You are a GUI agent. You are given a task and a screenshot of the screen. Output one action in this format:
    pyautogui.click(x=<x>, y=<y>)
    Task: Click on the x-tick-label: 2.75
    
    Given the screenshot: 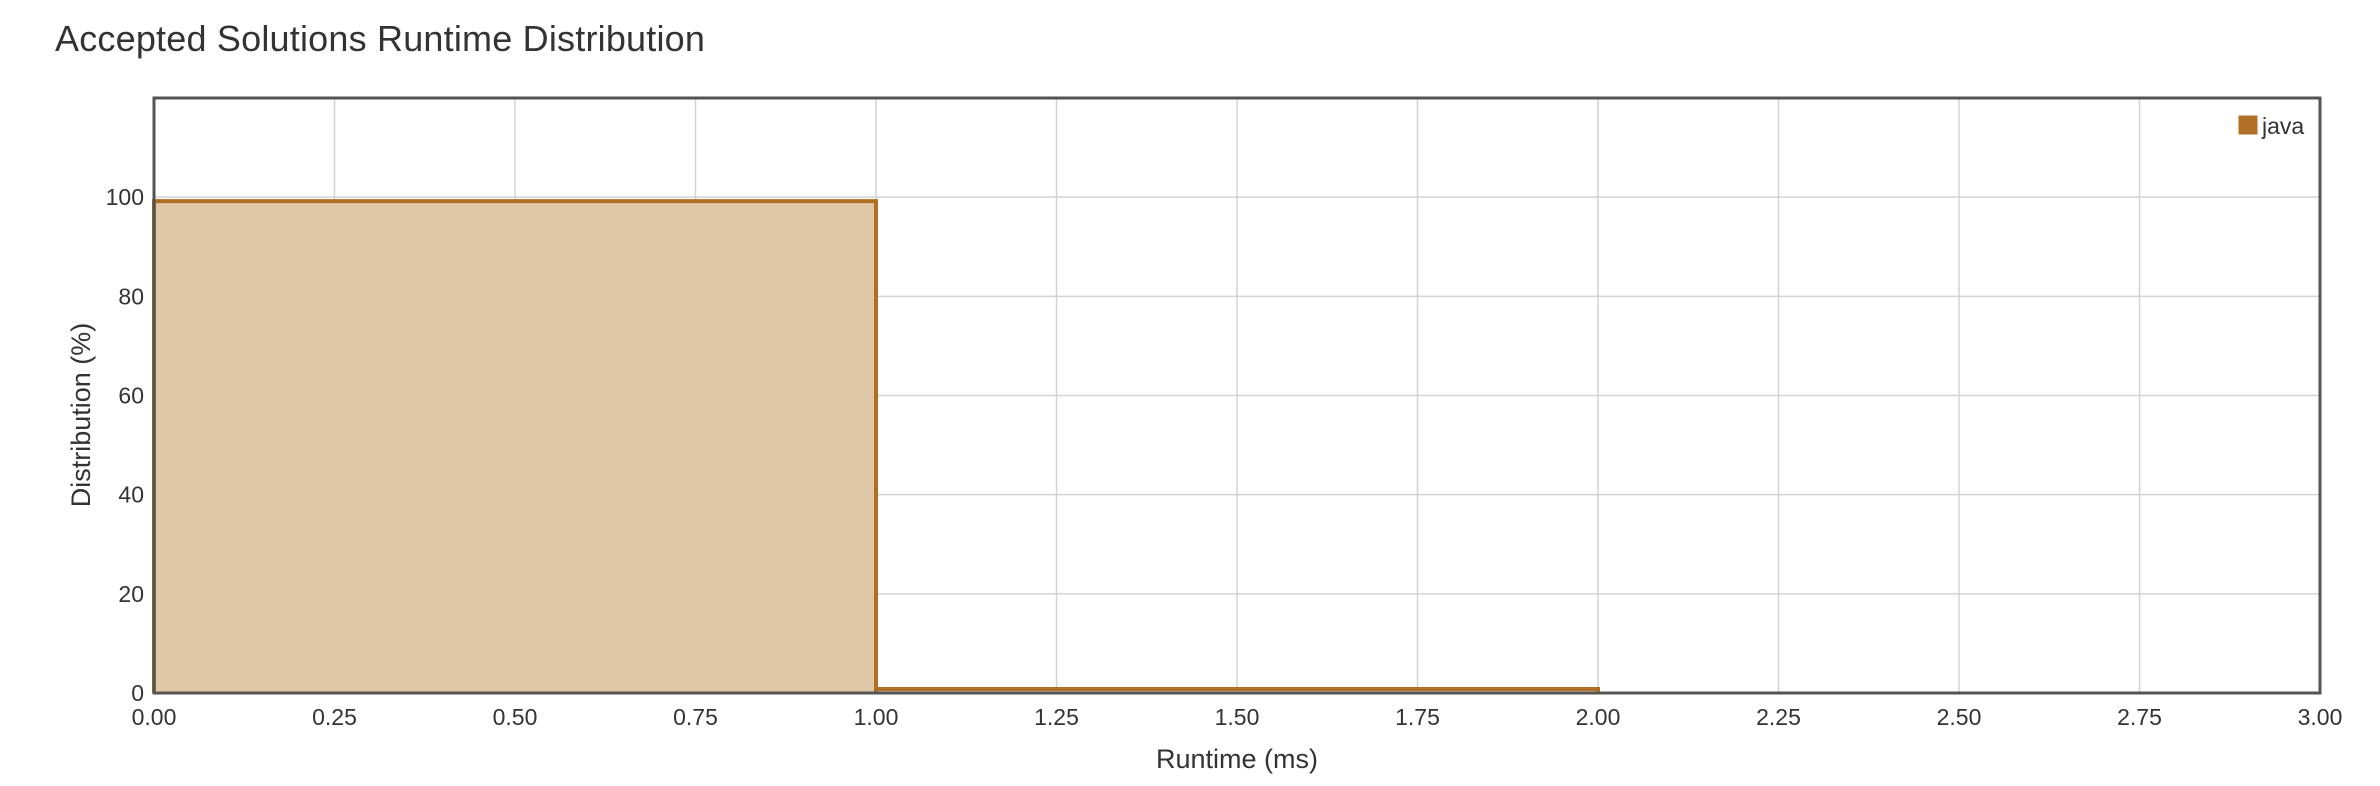 What is the action you would take?
    pyautogui.click(x=2139, y=717)
    